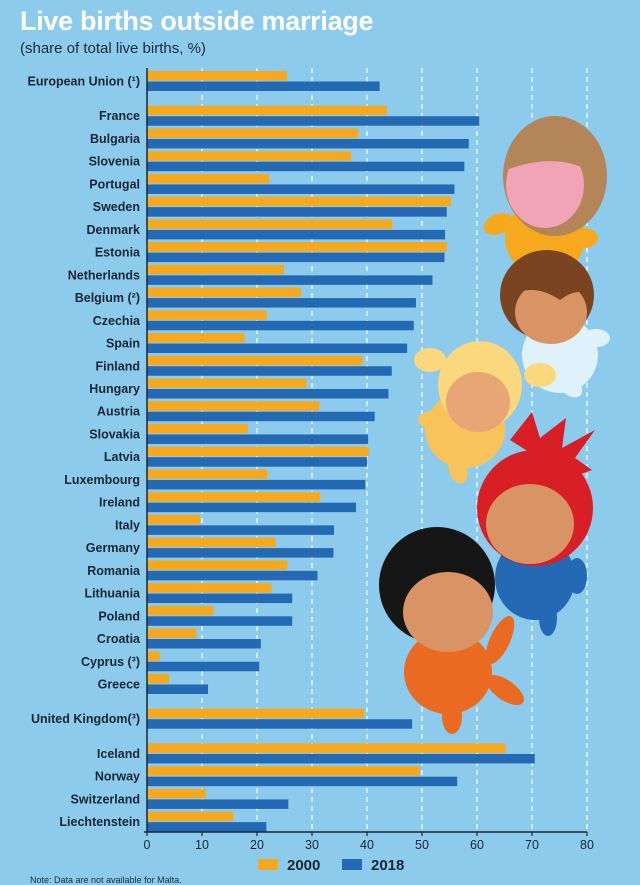 This screenshot has height=885, width=640. What do you see at coordinates (256, 484) in the screenshot?
I see `bar-2018-luxembourg` at bounding box center [256, 484].